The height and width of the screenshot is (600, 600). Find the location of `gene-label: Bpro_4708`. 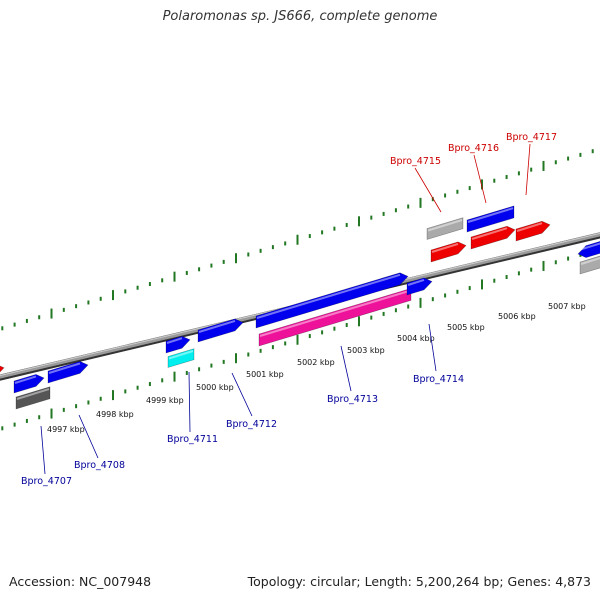

gene-label: Bpro_4708 is located at coordinates (99, 465).